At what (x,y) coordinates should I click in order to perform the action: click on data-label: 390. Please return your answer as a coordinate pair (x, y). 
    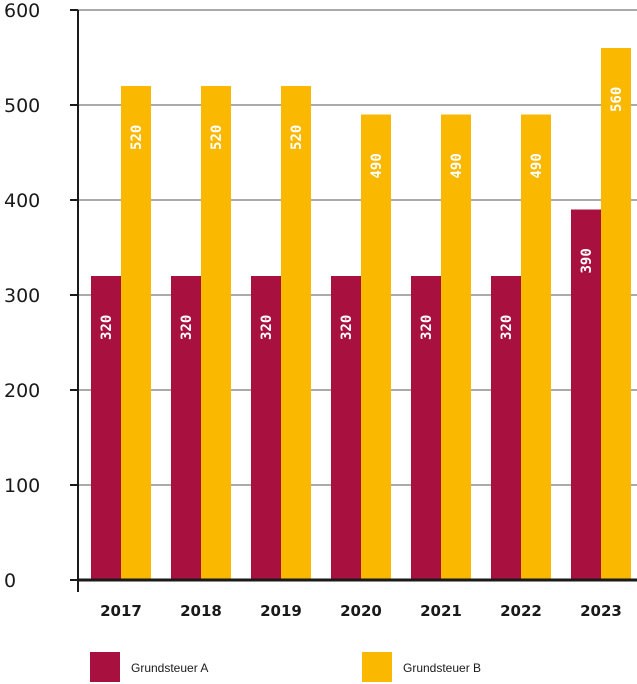
    Looking at the image, I should click on (587, 260).